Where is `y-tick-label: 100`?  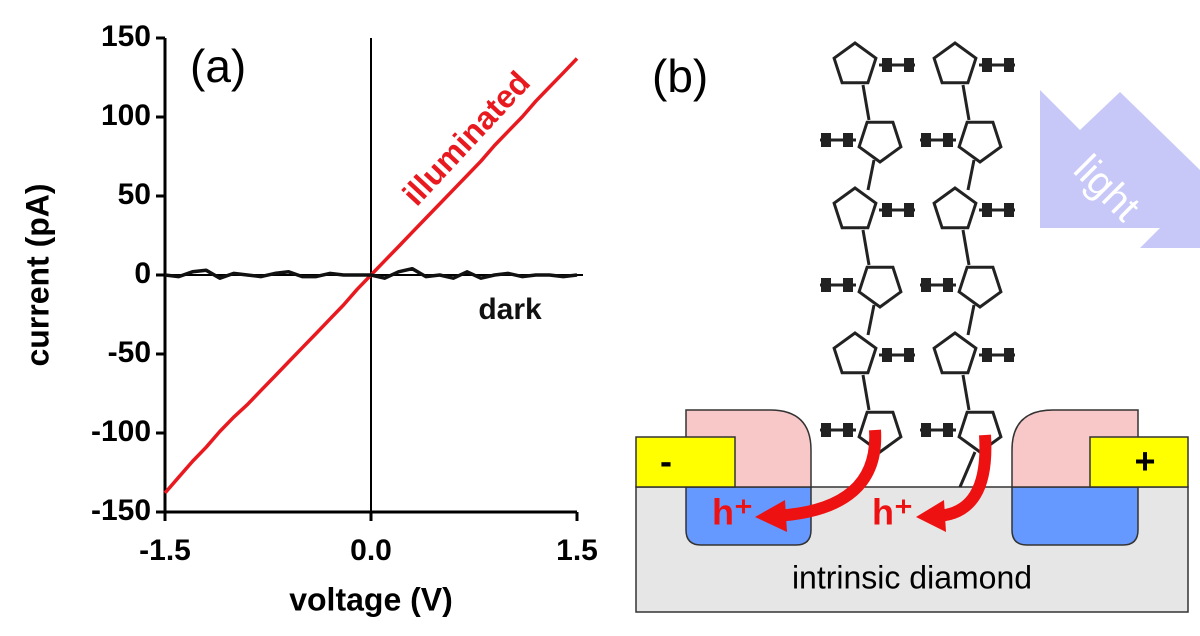 y-tick-label: 100 is located at coordinates (126, 115).